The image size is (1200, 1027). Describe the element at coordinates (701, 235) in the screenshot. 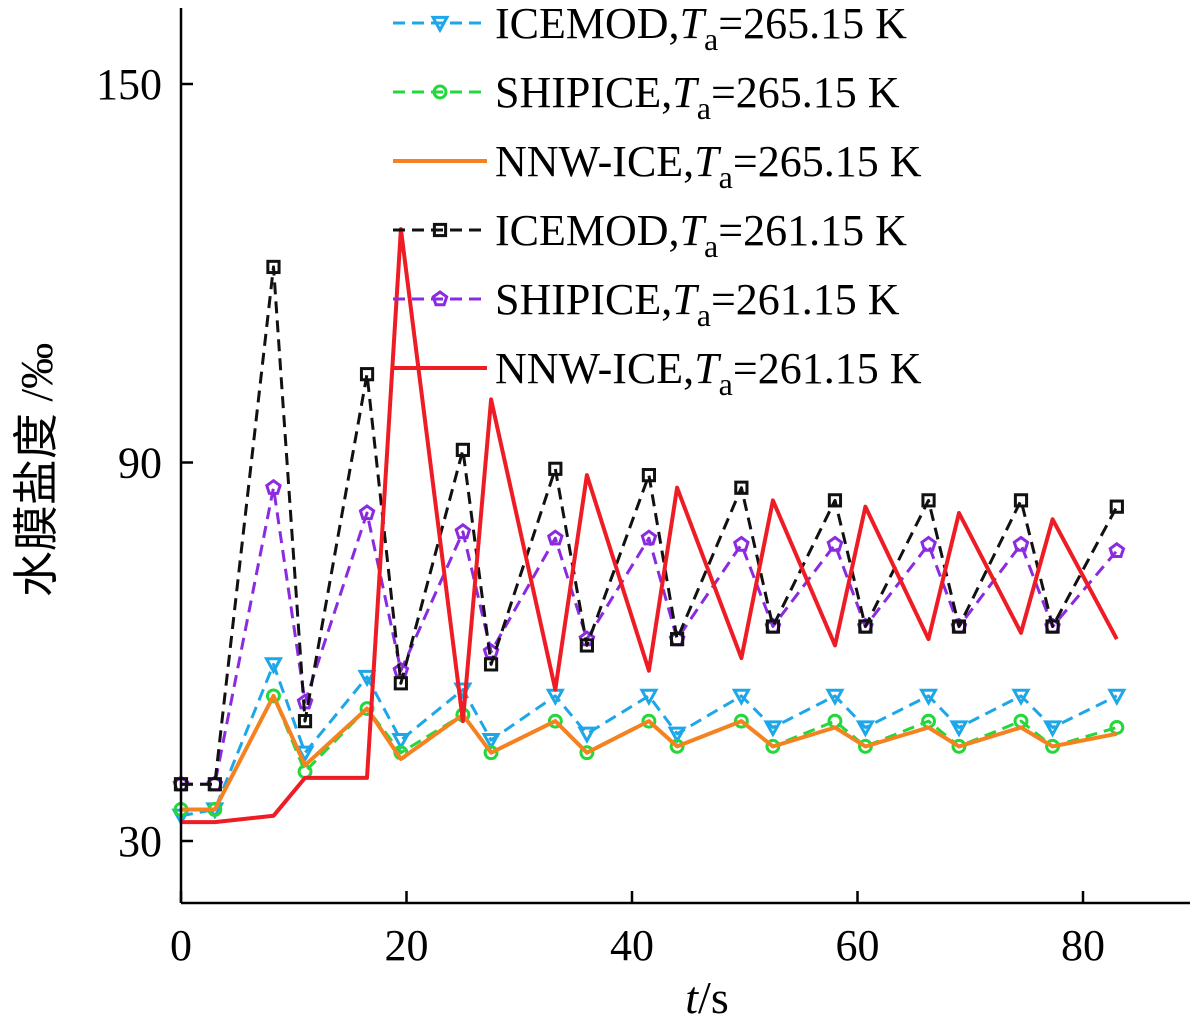

I see `legend-label-3: ICEMOD,Ta=261.15 K` at that location.